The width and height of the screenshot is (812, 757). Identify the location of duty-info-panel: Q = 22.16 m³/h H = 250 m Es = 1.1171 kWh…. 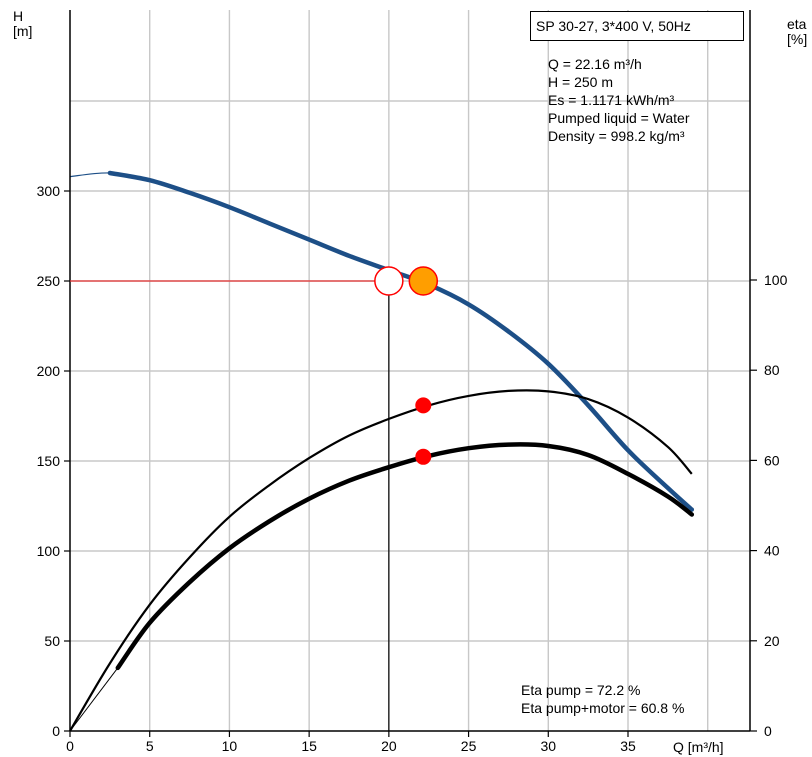
(619, 100).